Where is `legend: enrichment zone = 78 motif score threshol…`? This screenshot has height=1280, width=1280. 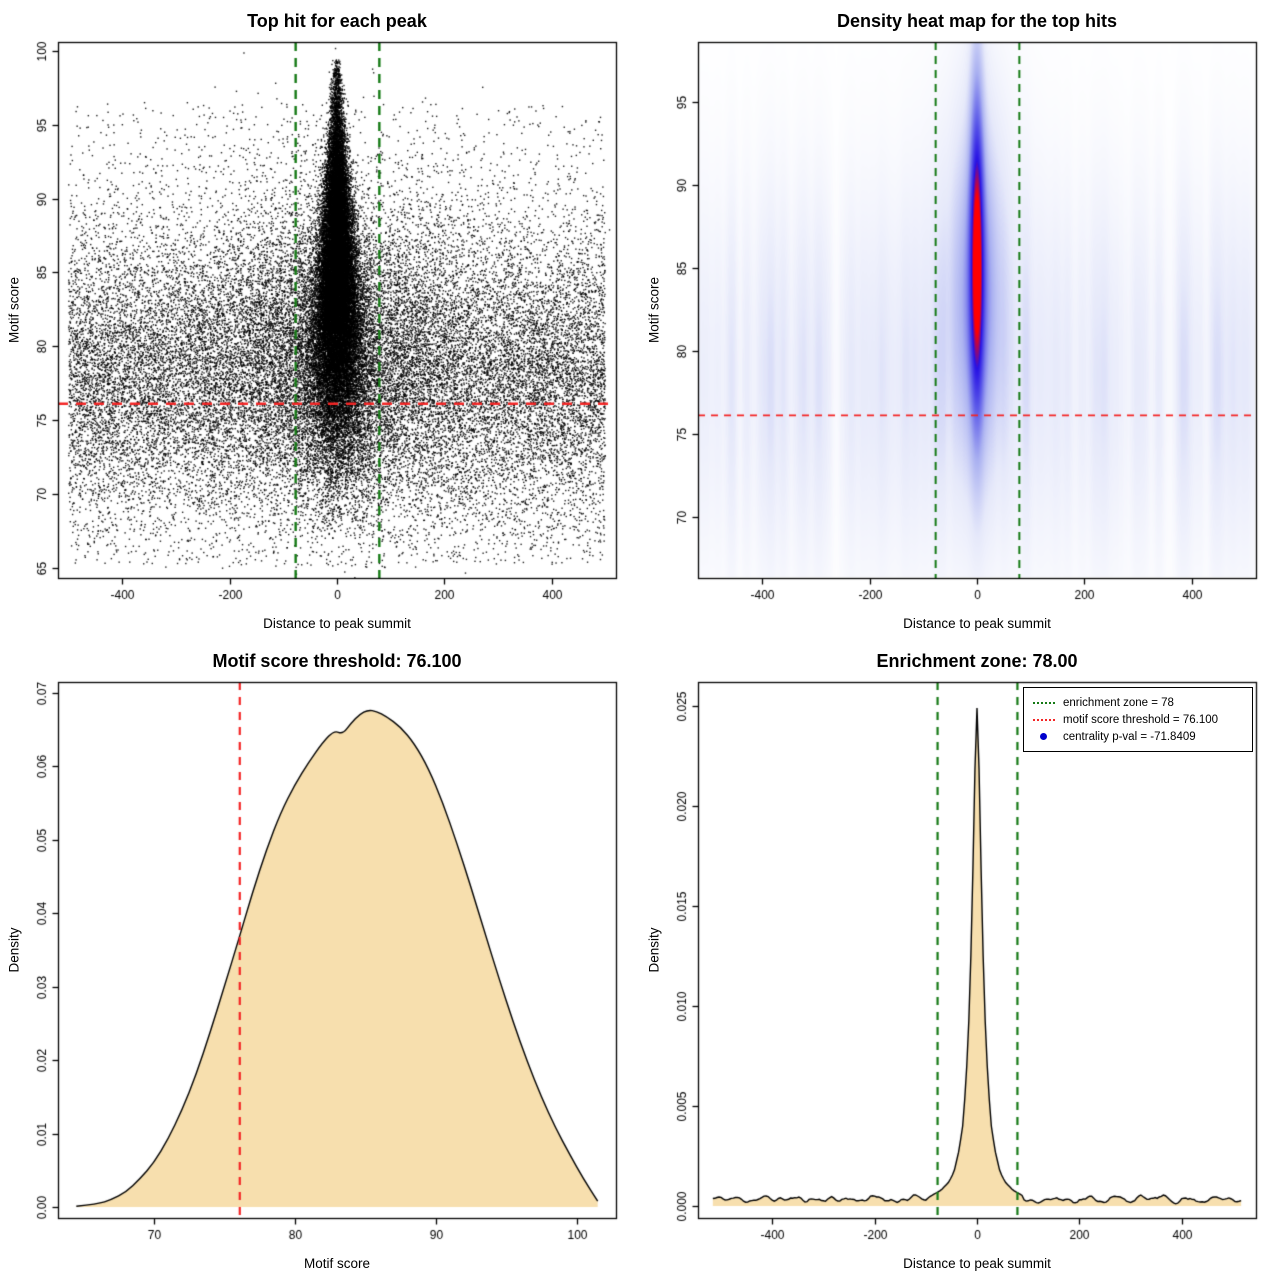 legend: enrichment zone = 78 motif score threshol… is located at coordinates (1138, 719).